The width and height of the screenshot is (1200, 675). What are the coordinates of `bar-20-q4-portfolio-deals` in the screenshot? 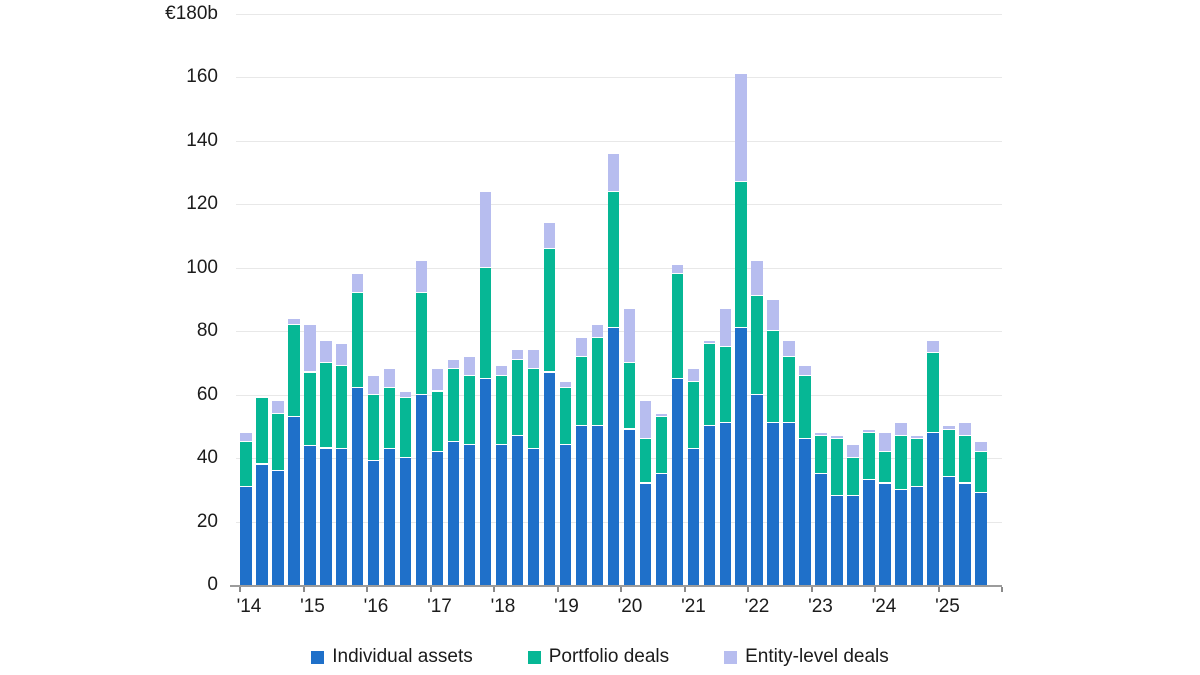 It's located at (677, 326).